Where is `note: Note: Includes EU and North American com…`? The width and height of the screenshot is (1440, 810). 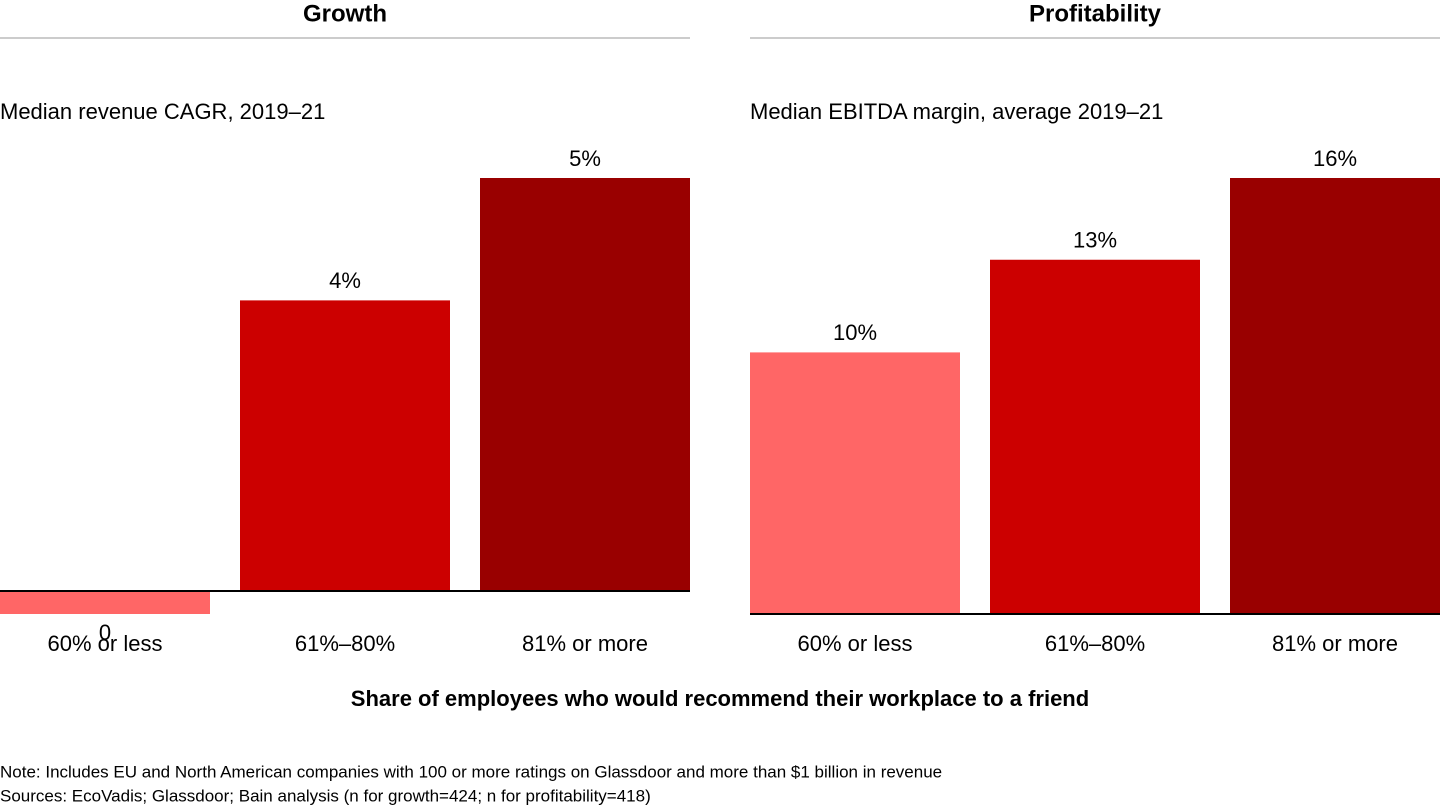
note: Note: Includes EU and North American com… is located at coordinates (471, 771).